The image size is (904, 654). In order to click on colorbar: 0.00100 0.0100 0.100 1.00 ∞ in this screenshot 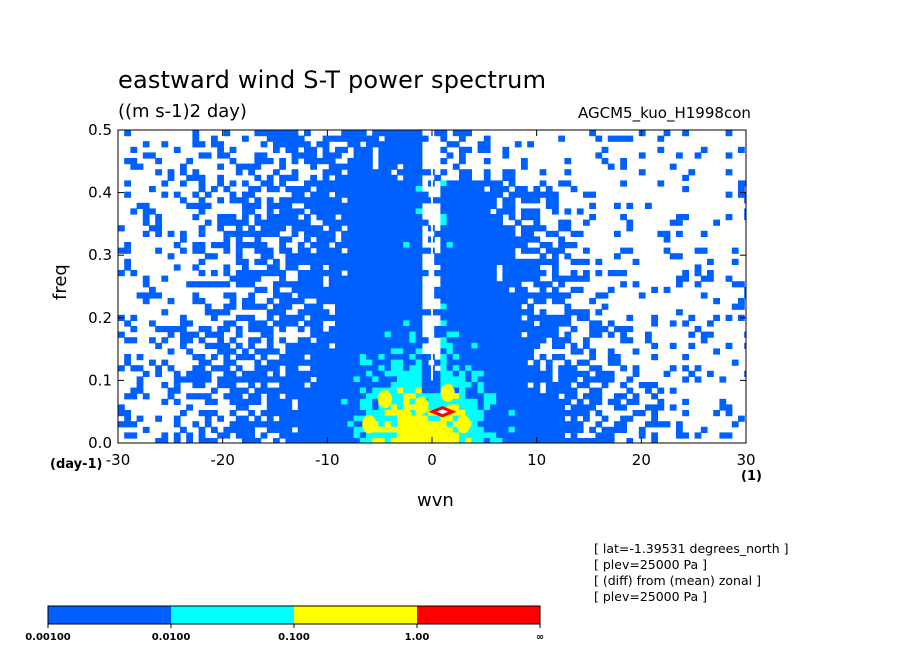, I will do `click(284, 624)`.